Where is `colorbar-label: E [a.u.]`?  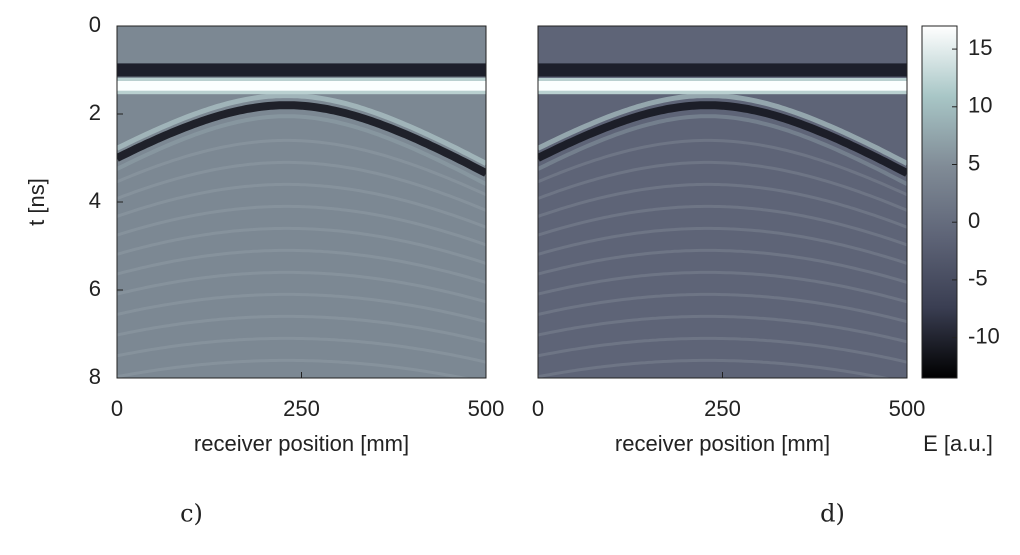
colorbar-label: E [a.u.] is located at coordinates (958, 443).